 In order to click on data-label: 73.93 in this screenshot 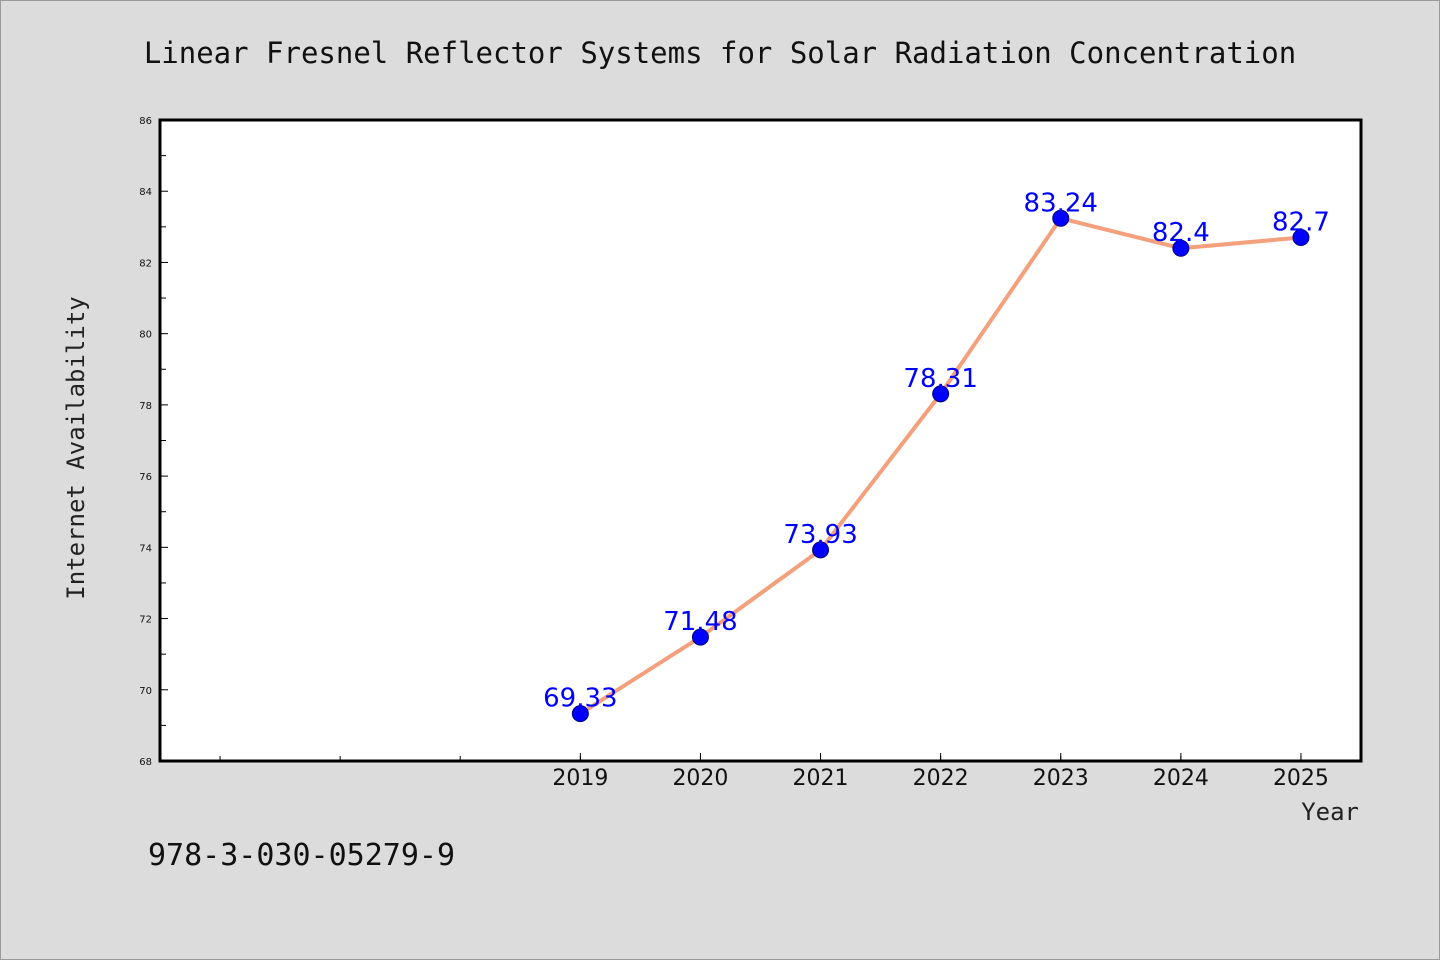, I will do `click(820, 535)`.